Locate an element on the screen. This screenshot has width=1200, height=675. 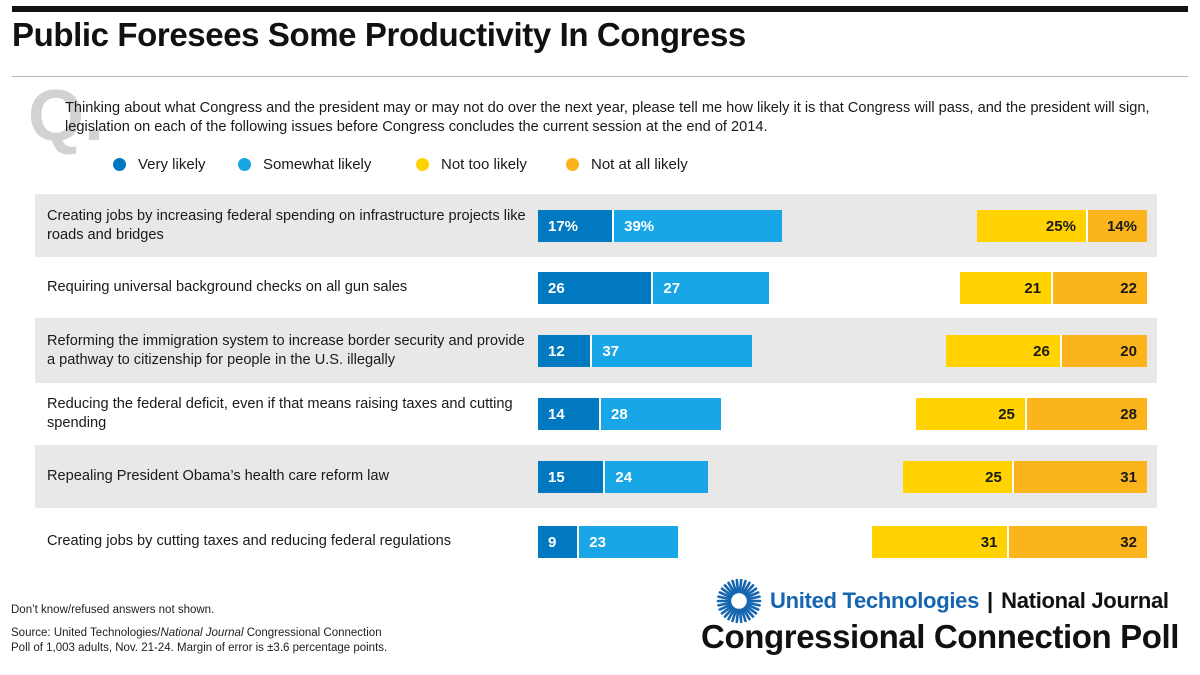
legend-swatch-not-too-likely is located at coordinates (422, 164).